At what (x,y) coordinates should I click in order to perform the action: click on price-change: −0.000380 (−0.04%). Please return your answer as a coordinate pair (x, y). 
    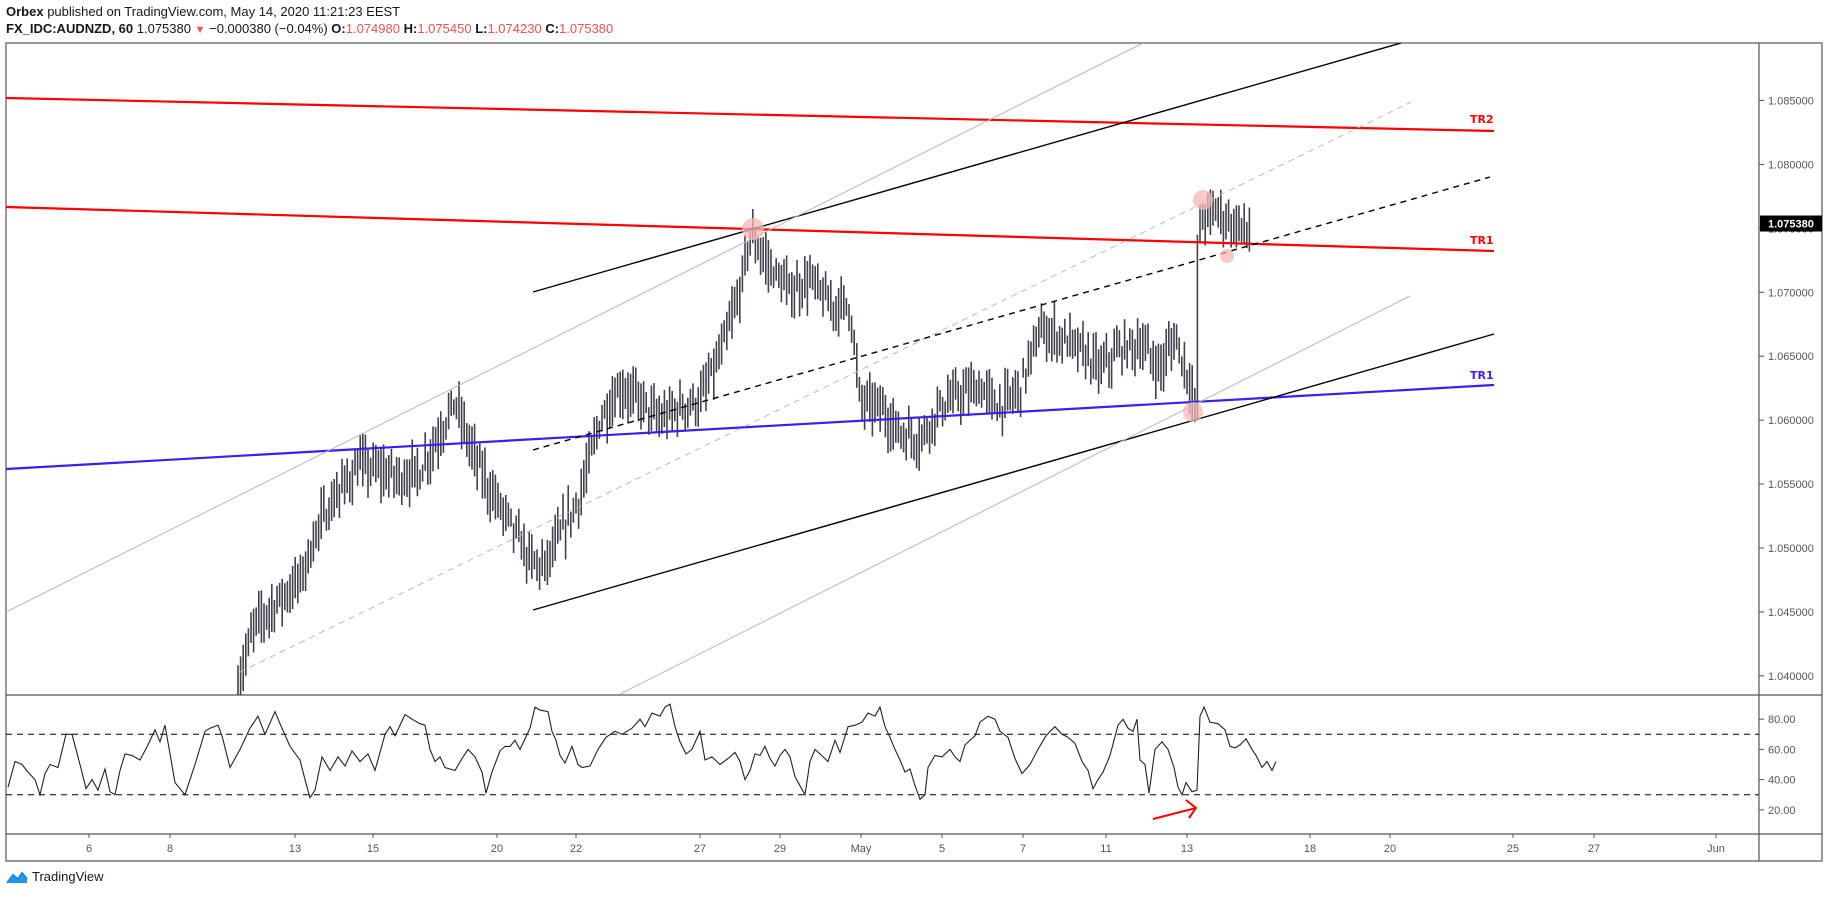
    Looking at the image, I should click on (268, 28).